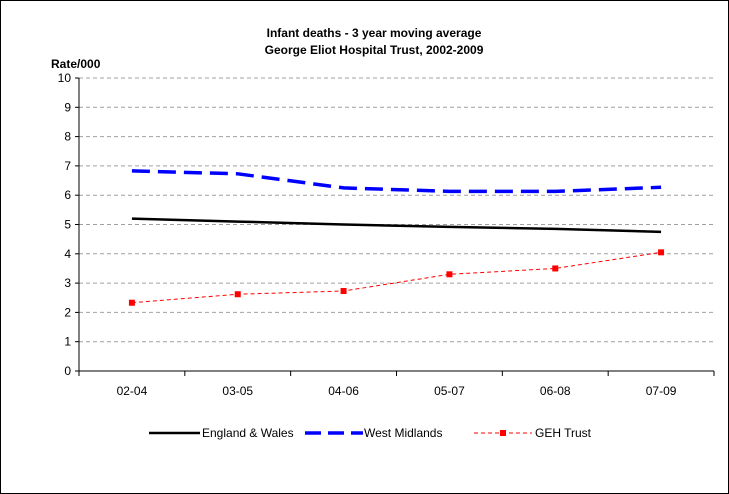 This screenshot has width=729, height=494. I want to click on chart-subtitle: George Eliot Hospital Trust, 2002-2009, so click(374, 50).